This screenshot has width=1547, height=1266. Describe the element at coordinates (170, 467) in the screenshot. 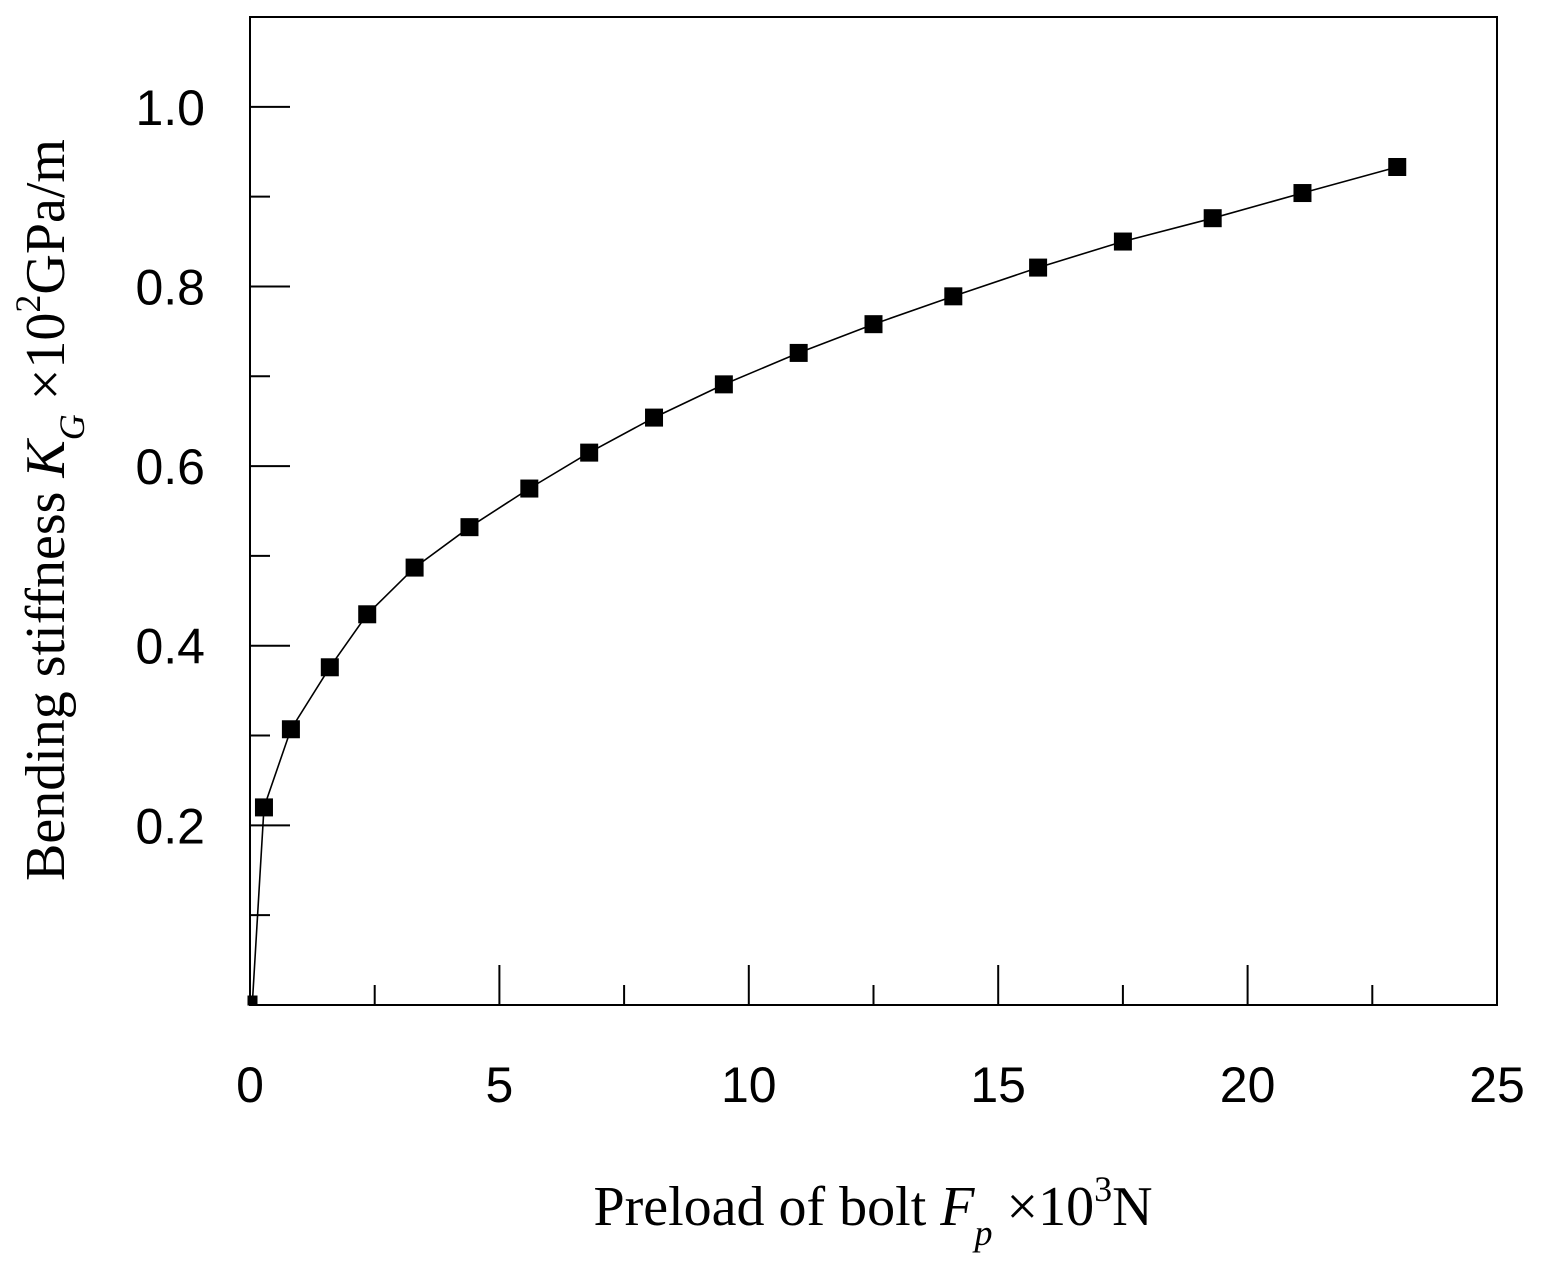

I see `y-tick-label: 0.6` at that location.